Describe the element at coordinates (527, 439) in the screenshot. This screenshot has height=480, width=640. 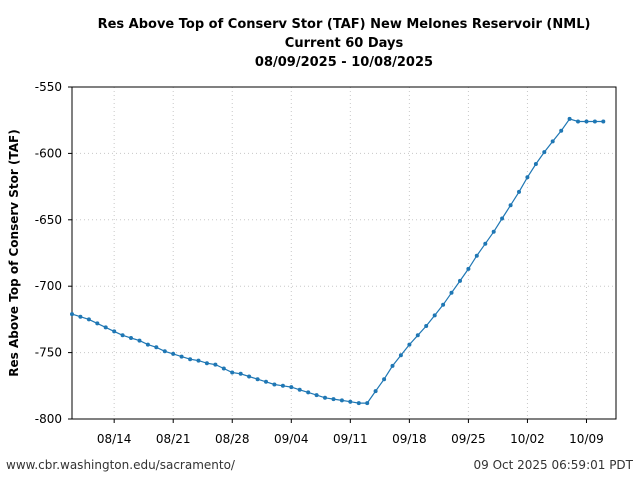
I see `x-tick-label: 10/02` at that location.